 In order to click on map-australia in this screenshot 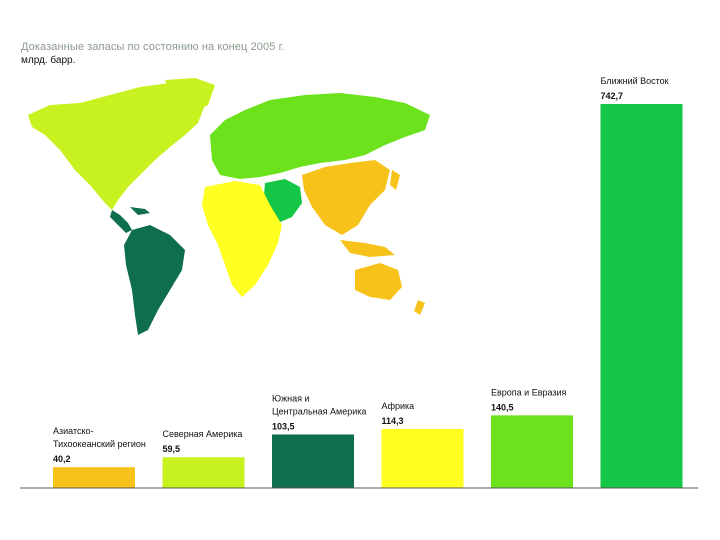, I will do `click(378, 281)`.